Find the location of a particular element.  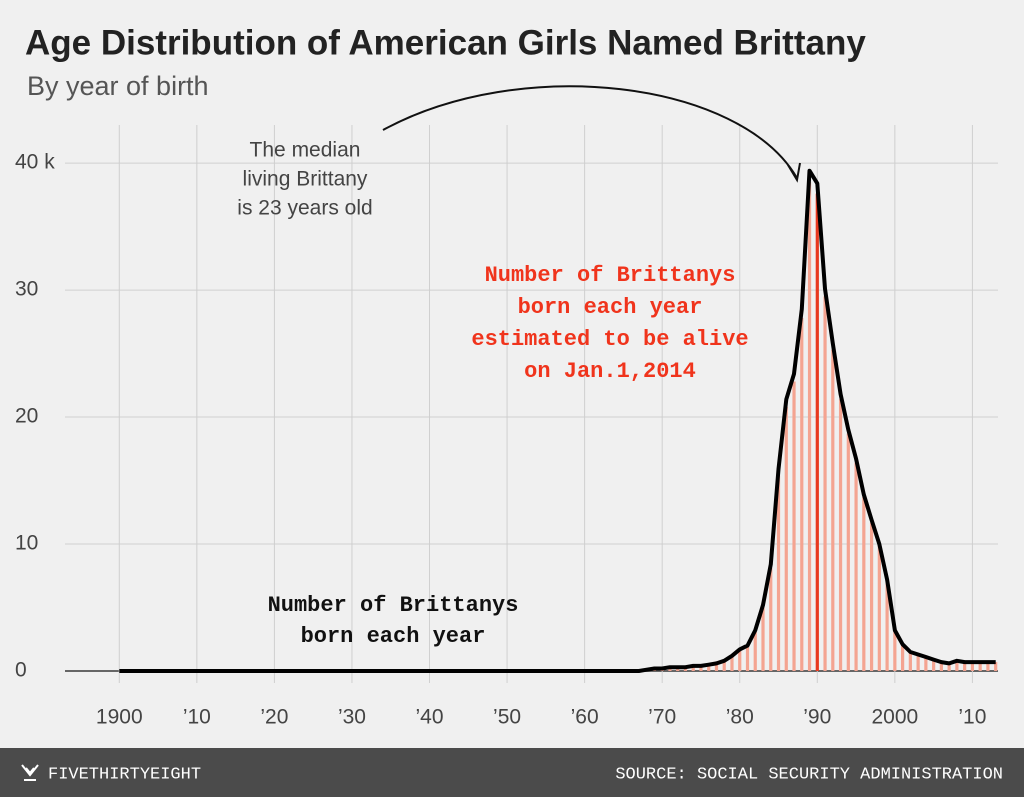

y-tick-label: 40 k is located at coordinates (35, 162).